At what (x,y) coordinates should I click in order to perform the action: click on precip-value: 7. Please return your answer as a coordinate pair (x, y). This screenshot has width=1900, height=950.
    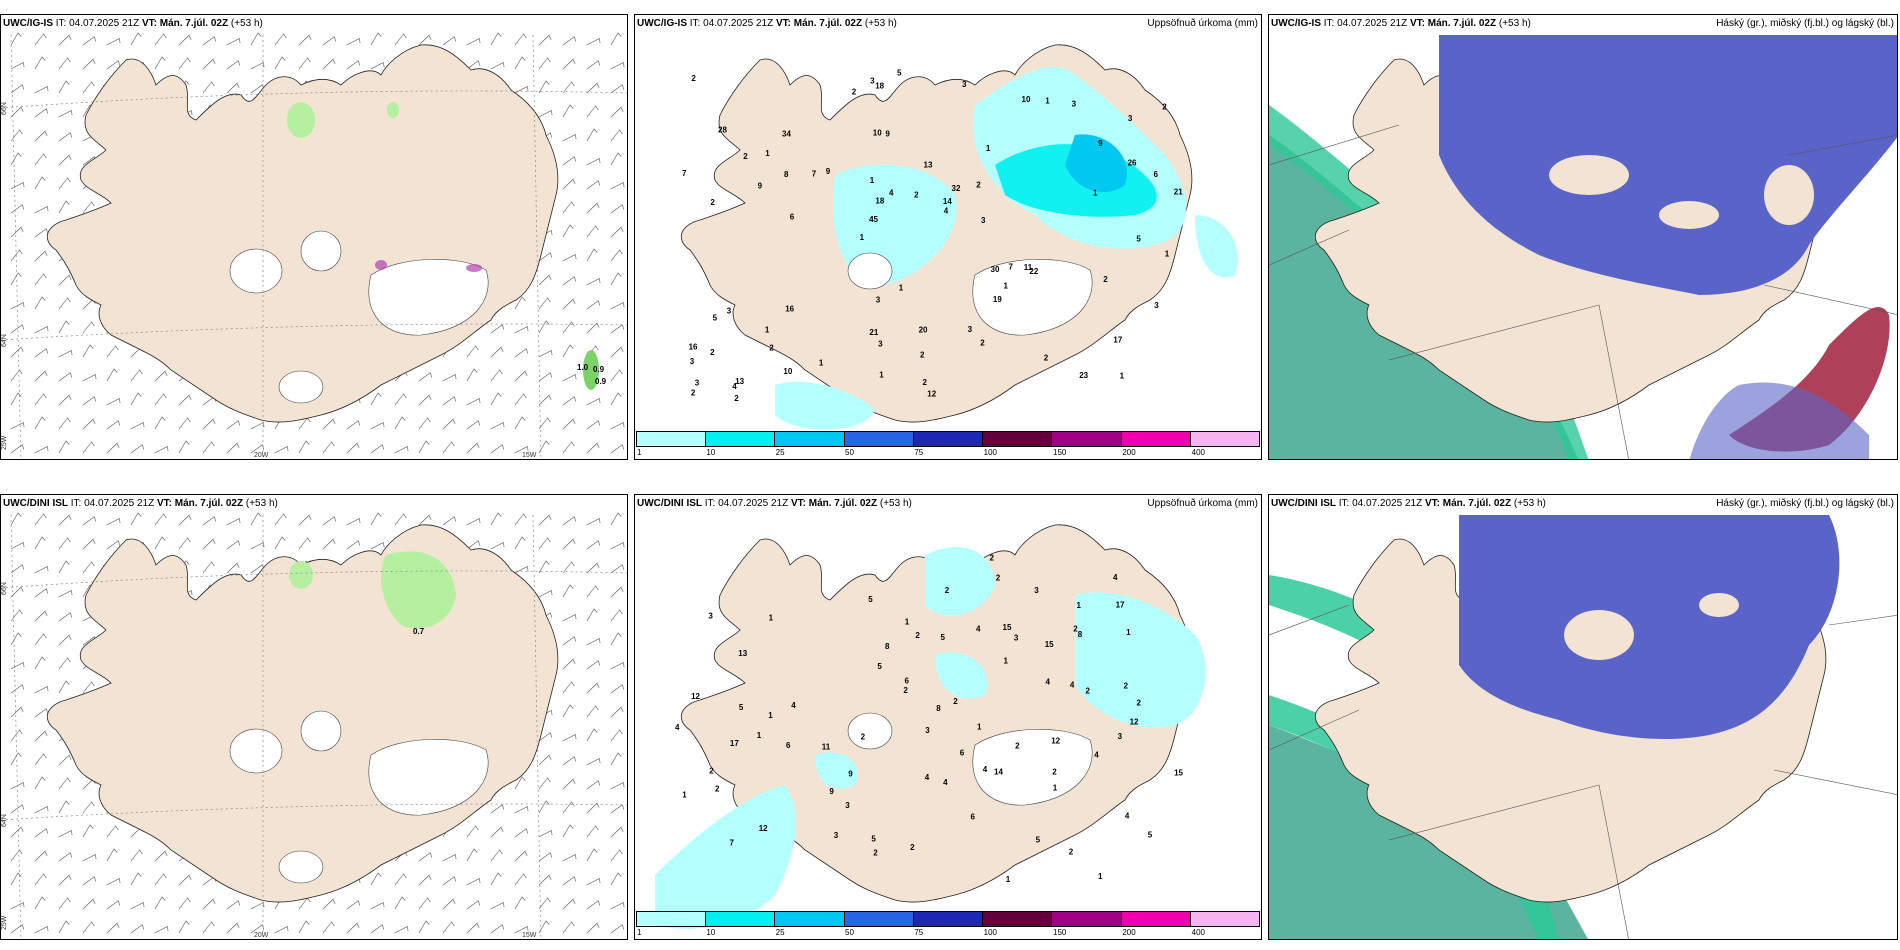
    Looking at the image, I should click on (684, 173).